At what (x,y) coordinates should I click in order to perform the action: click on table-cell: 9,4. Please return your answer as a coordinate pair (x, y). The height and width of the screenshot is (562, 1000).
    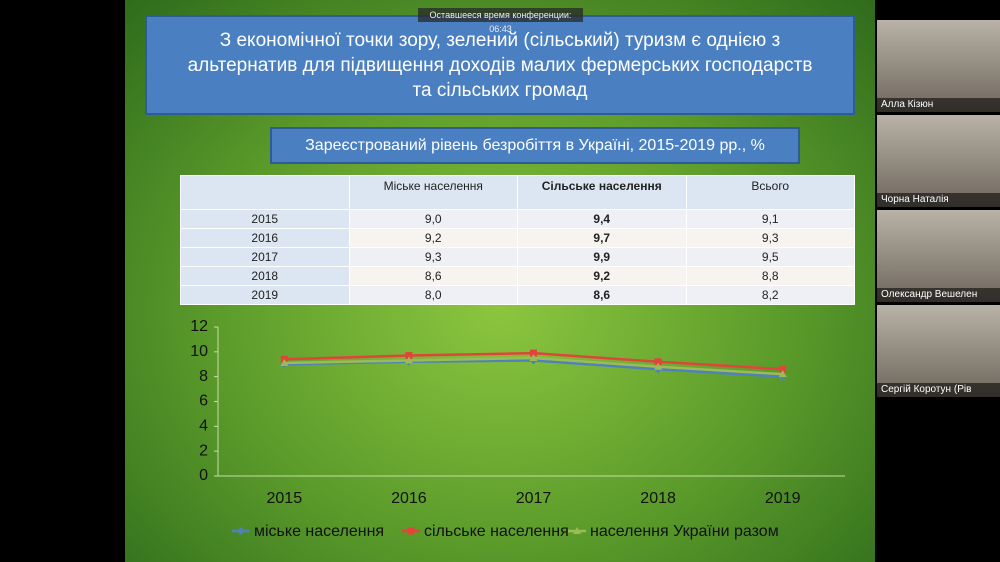
    Looking at the image, I should click on (602, 219).